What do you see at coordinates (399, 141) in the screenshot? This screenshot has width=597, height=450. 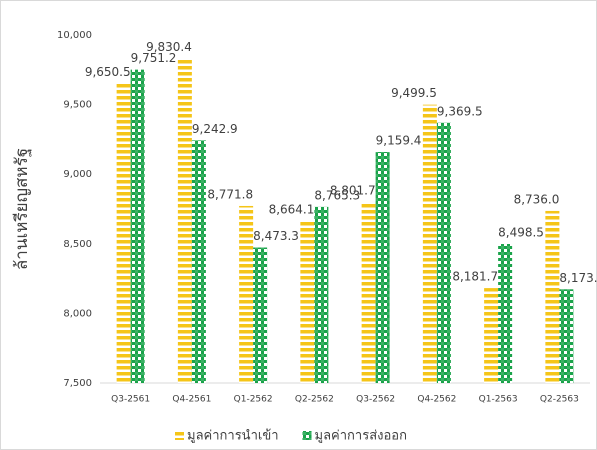 I see `value-label: 9,159.4` at bounding box center [399, 141].